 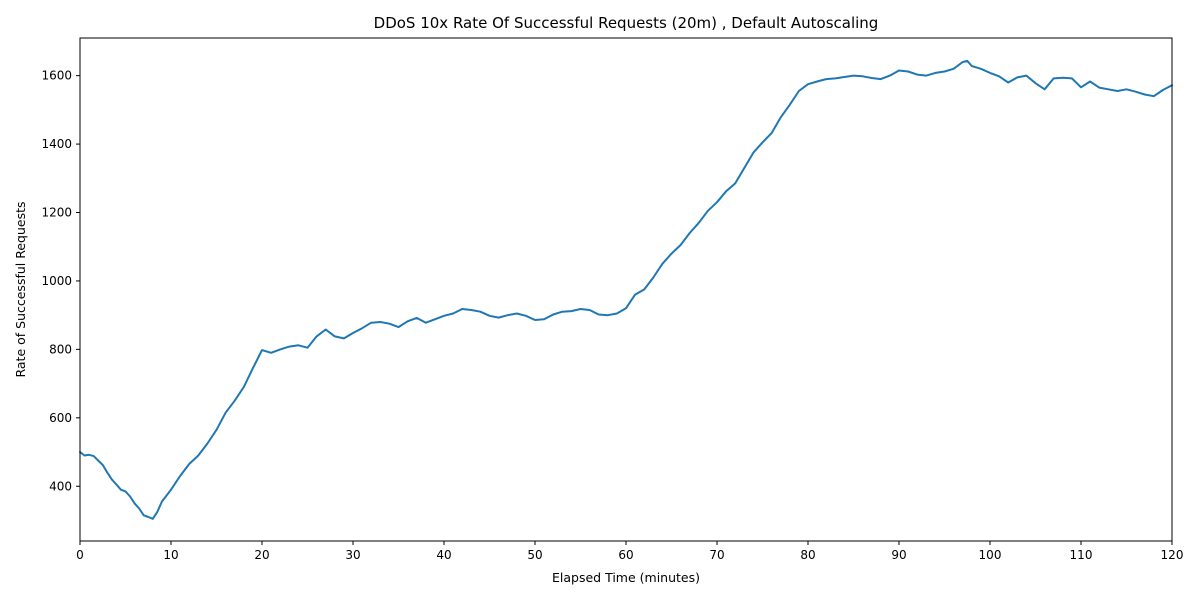 I want to click on y-tick-label: 1000, so click(x=56, y=281).